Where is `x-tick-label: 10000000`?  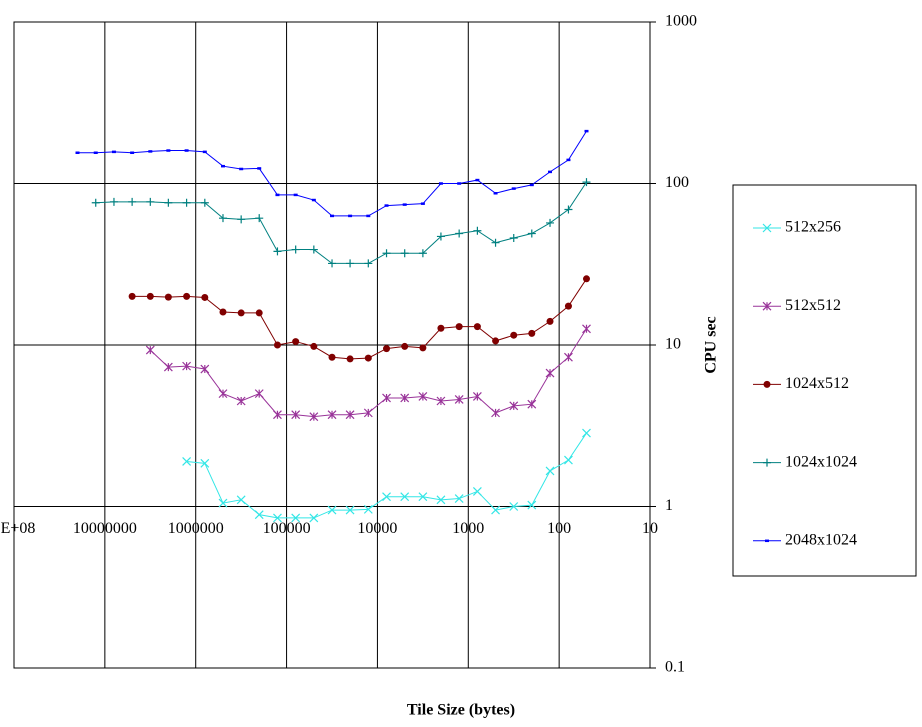
x-tick-label: 10000000 is located at coordinates (105, 528).